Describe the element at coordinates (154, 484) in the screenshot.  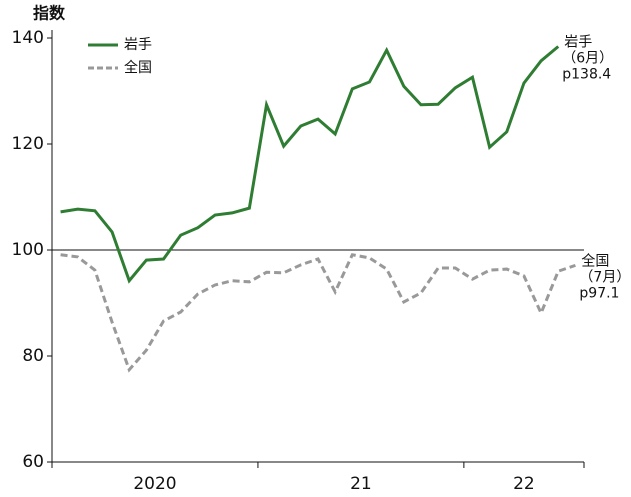
I see `x-period-label: 2020` at that location.